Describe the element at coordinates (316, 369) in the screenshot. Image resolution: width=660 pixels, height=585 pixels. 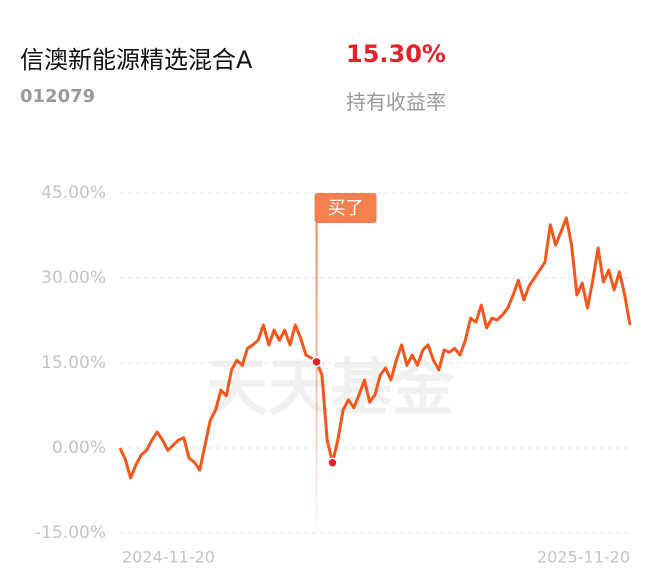
I see `buy-line` at that location.